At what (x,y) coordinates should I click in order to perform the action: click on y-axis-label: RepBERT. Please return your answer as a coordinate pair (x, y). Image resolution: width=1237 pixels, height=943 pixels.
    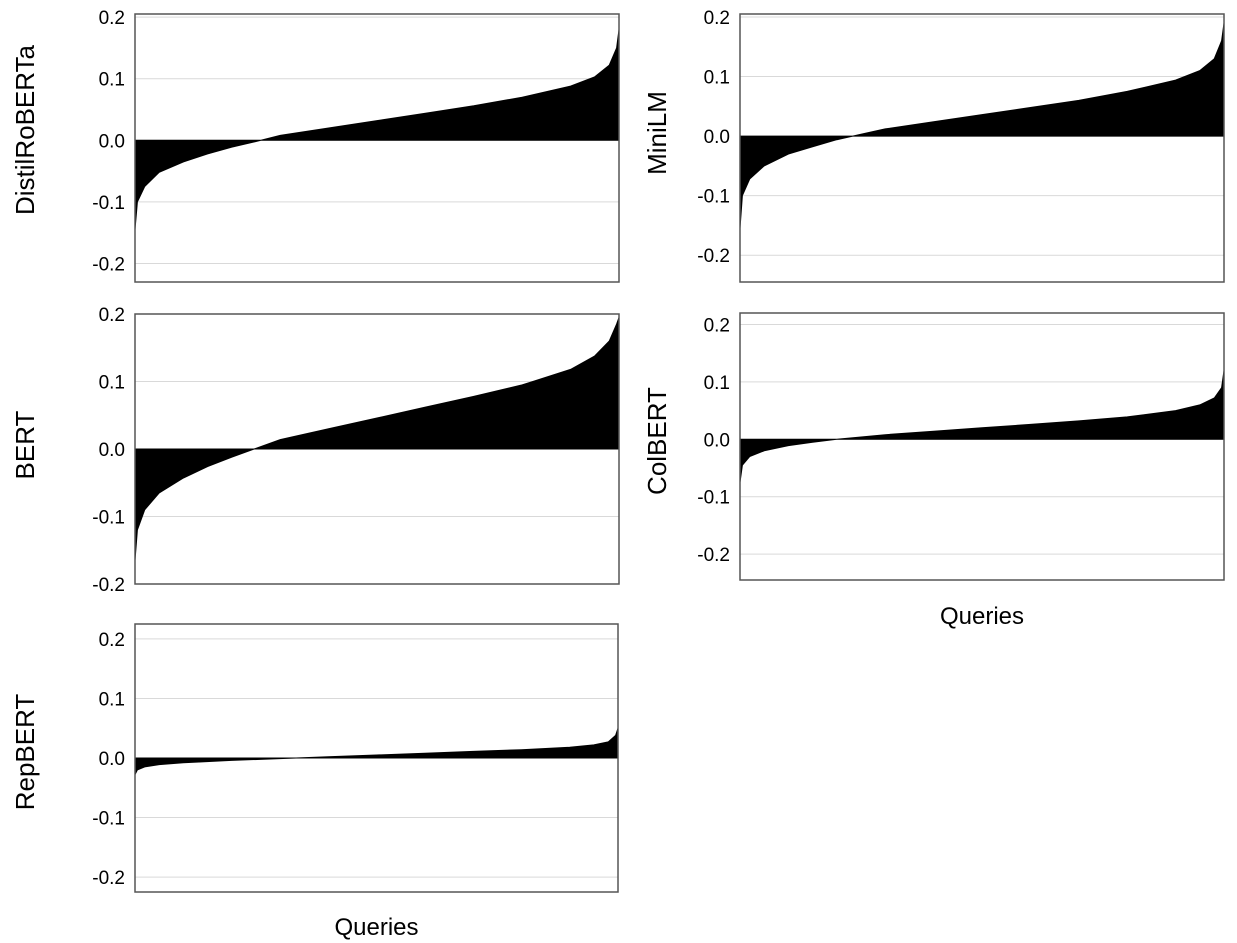
    Looking at the image, I should click on (25, 752).